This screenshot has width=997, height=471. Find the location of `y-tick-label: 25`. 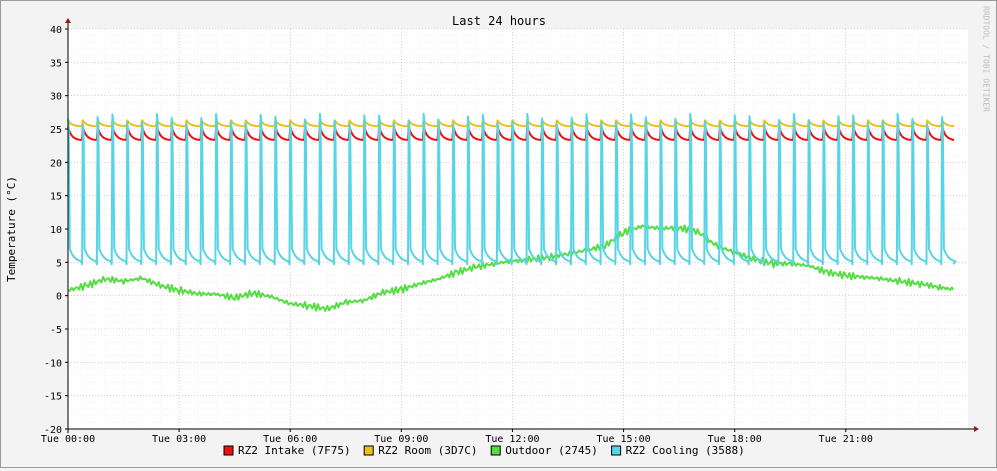

y-tick-label: 25 is located at coordinates (56, 130).